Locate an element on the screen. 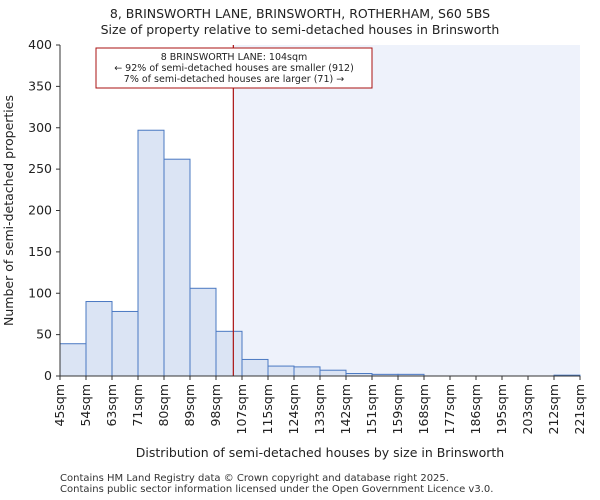  x-tick-label: 177sqm is located at coordinates (449, 409).